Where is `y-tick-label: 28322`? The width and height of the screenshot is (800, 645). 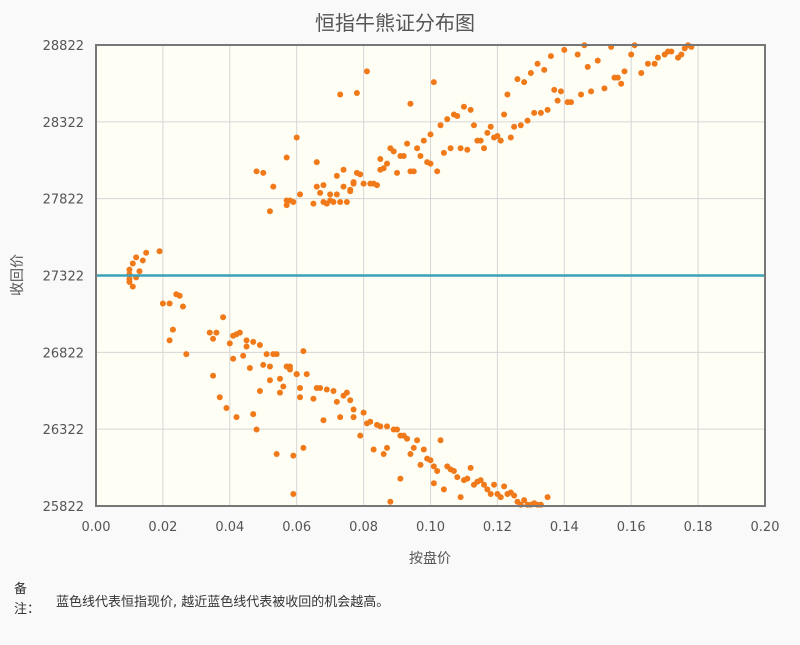
y-tick-label: 28322 is located at coordinates (63, 123).